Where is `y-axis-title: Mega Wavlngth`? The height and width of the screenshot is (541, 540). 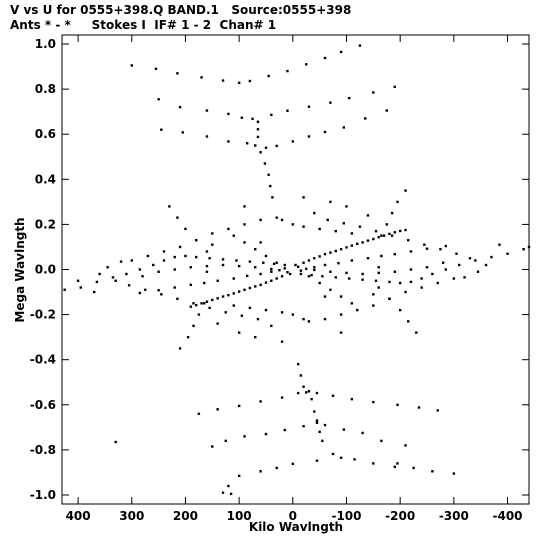
y-axis-title: Mega Wavlngth is located at coordinates (20, 269).